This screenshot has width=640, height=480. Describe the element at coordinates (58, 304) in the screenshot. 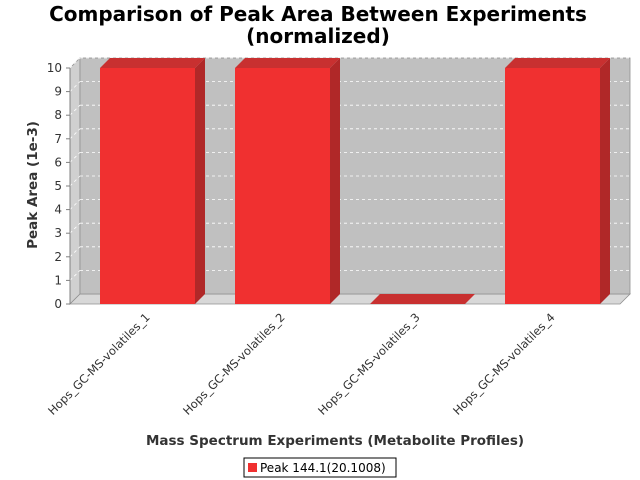

I see `y-tick-label: 0` at that location.